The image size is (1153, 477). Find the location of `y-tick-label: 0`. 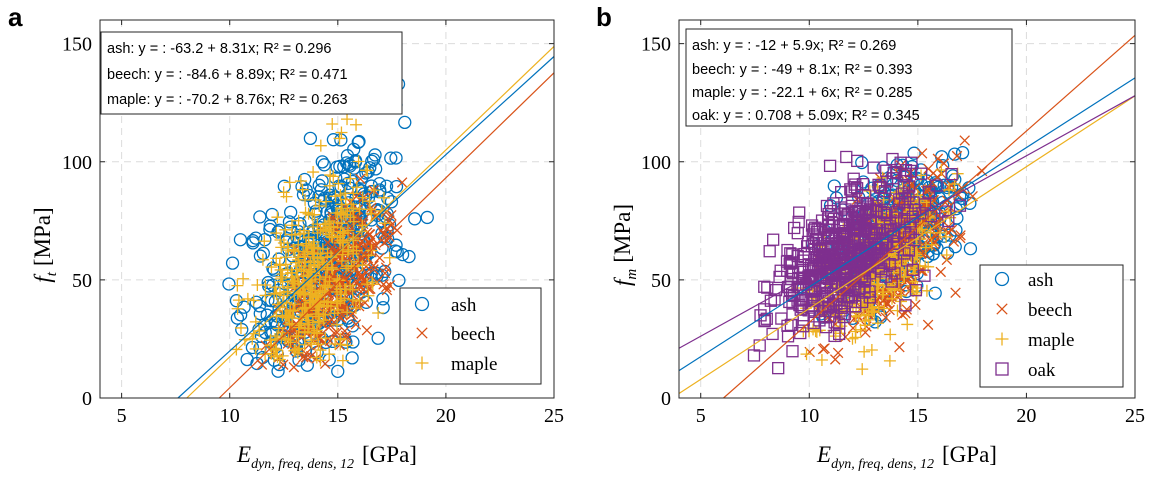

y-tick-label: 0 is located at coordinates (666, 399).